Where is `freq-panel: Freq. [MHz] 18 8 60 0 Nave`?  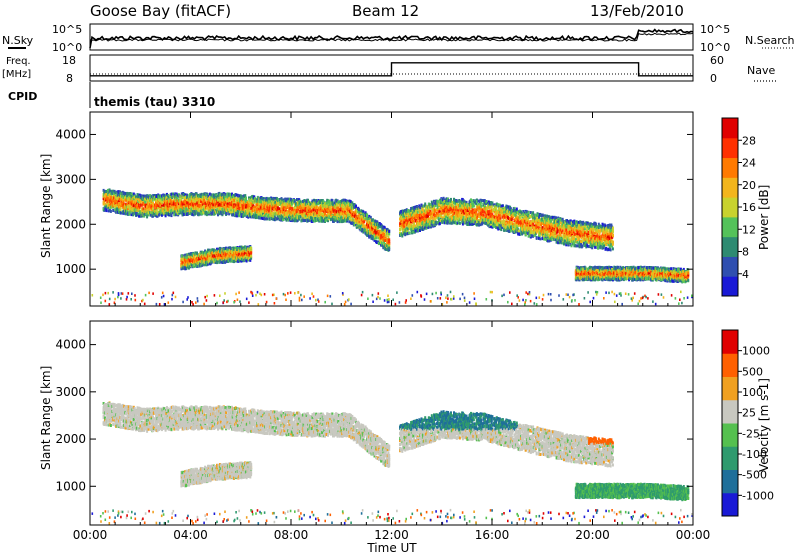 freq-panel: Freq. [MHz] 18 8 60 0 Nave is located at coordinates (390, 69).